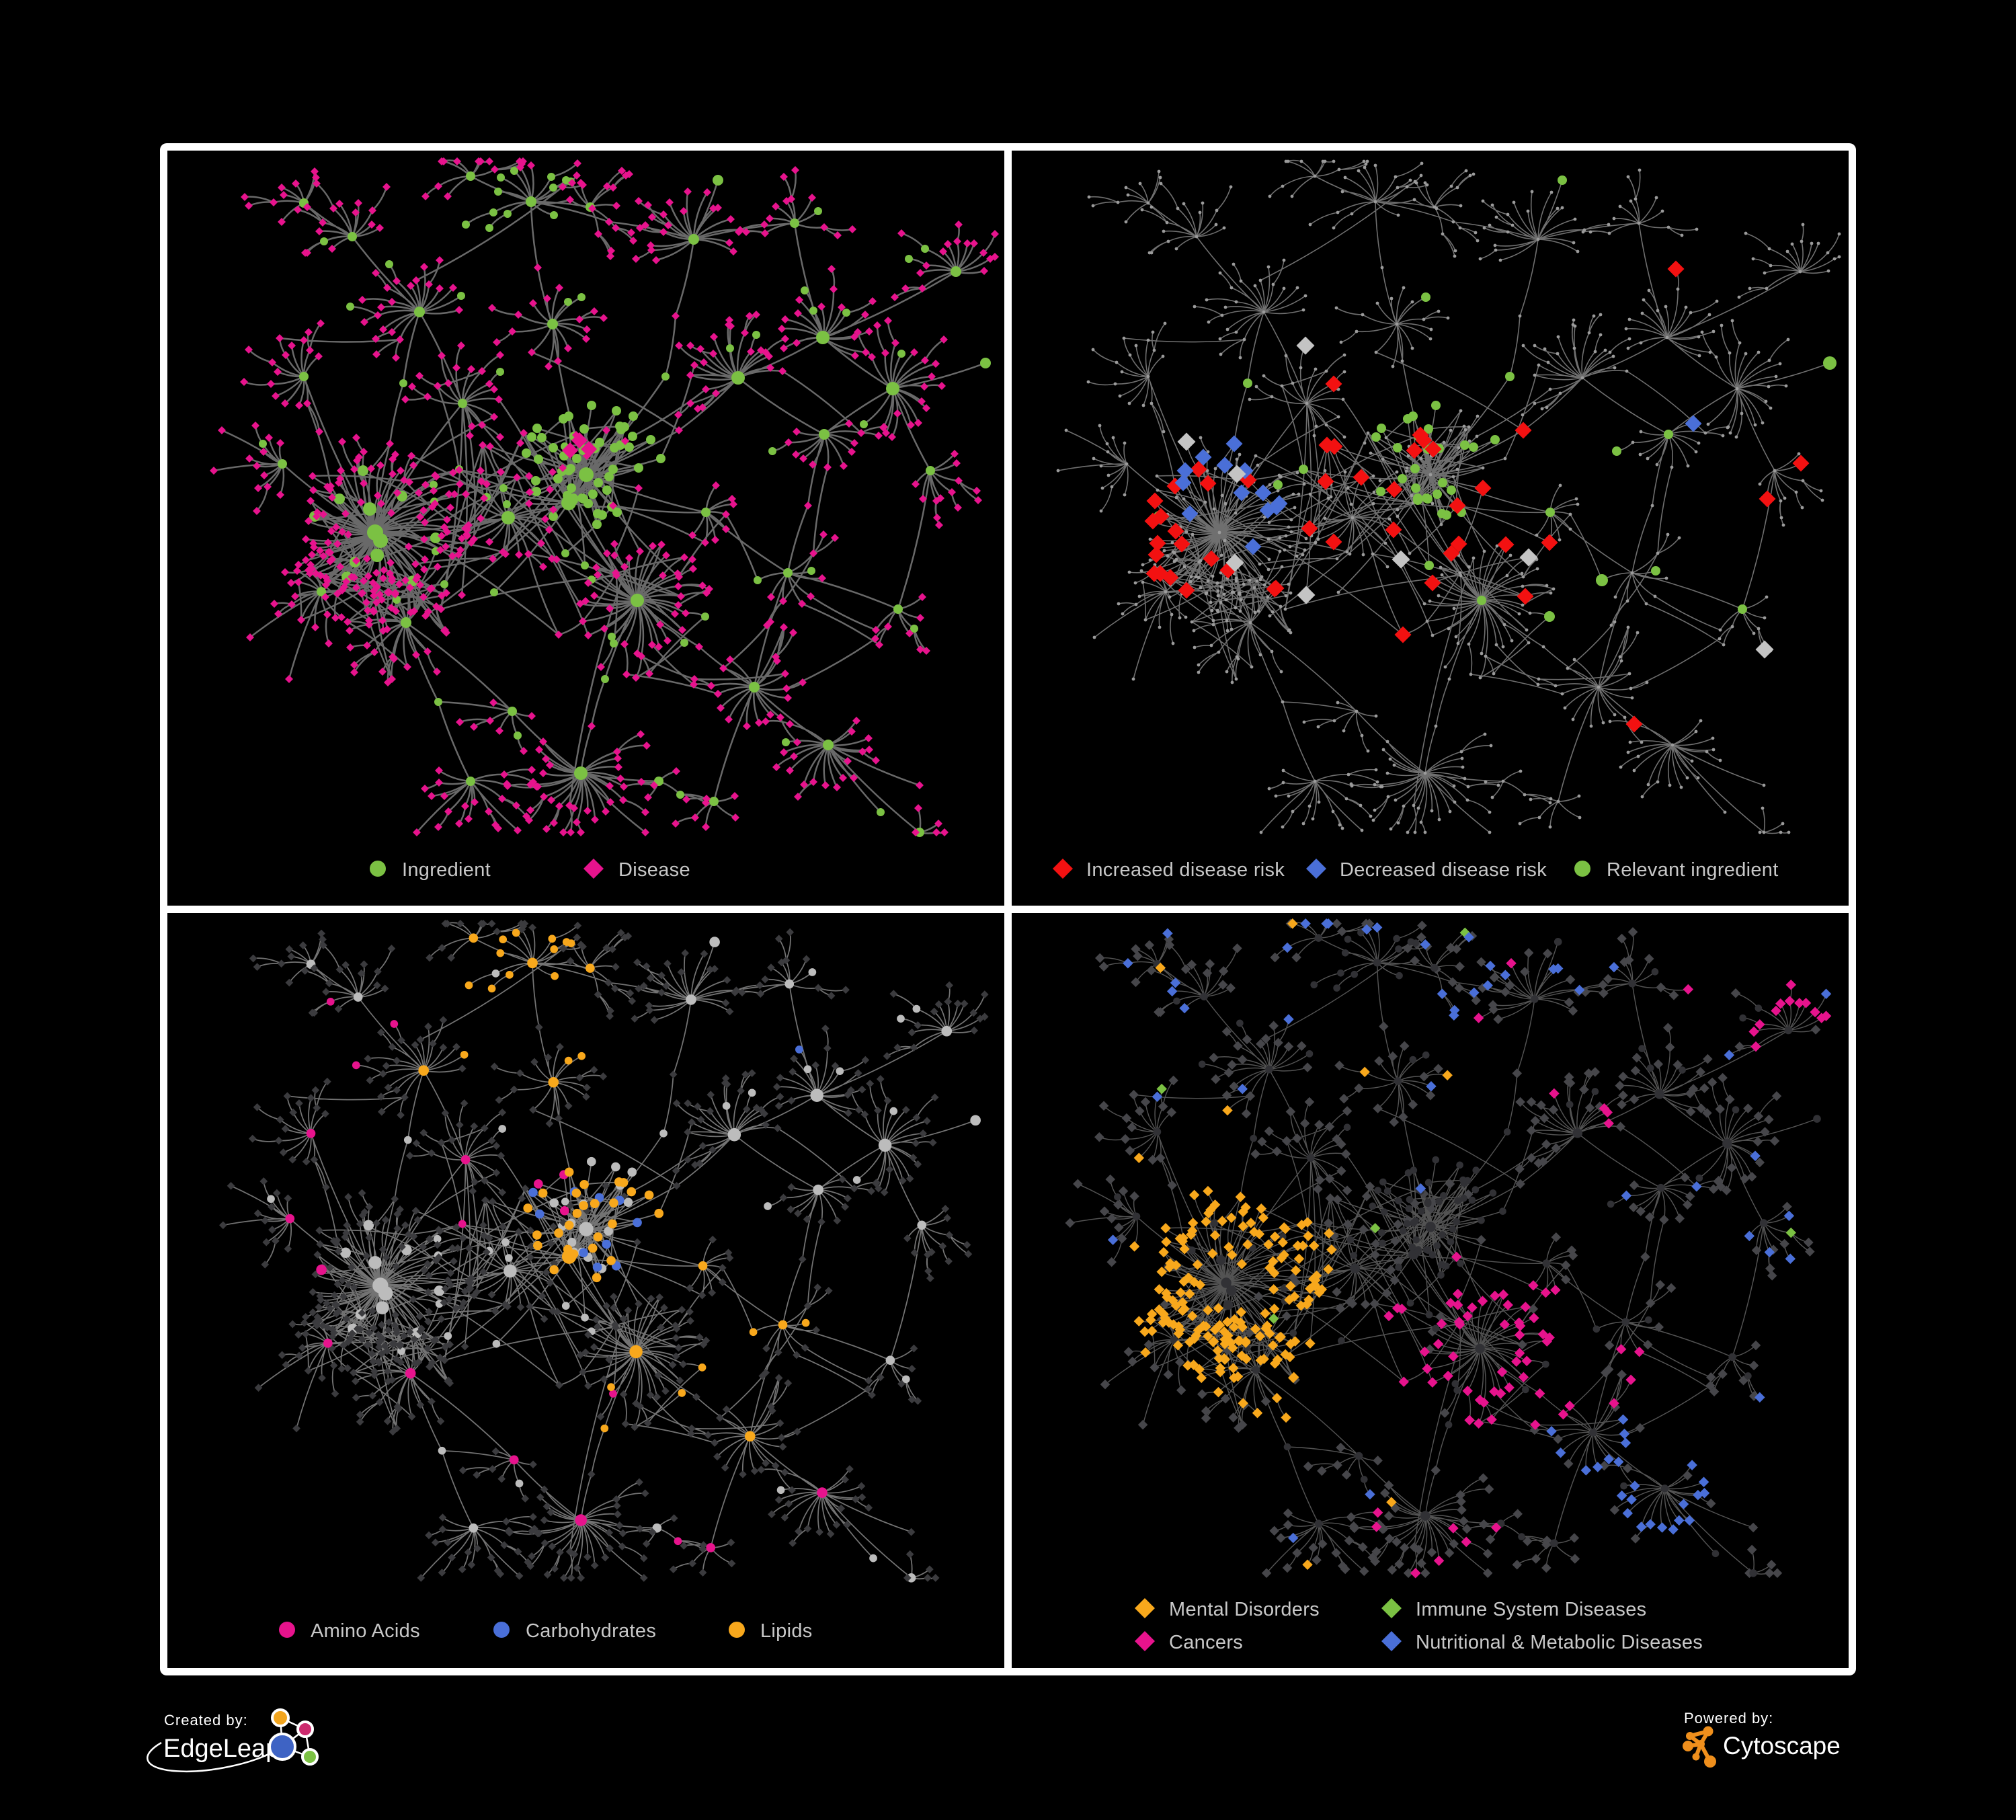 The image size is (2016, 1820). I want to click on svg-text: Cytoscape, so click(1782, 1745).